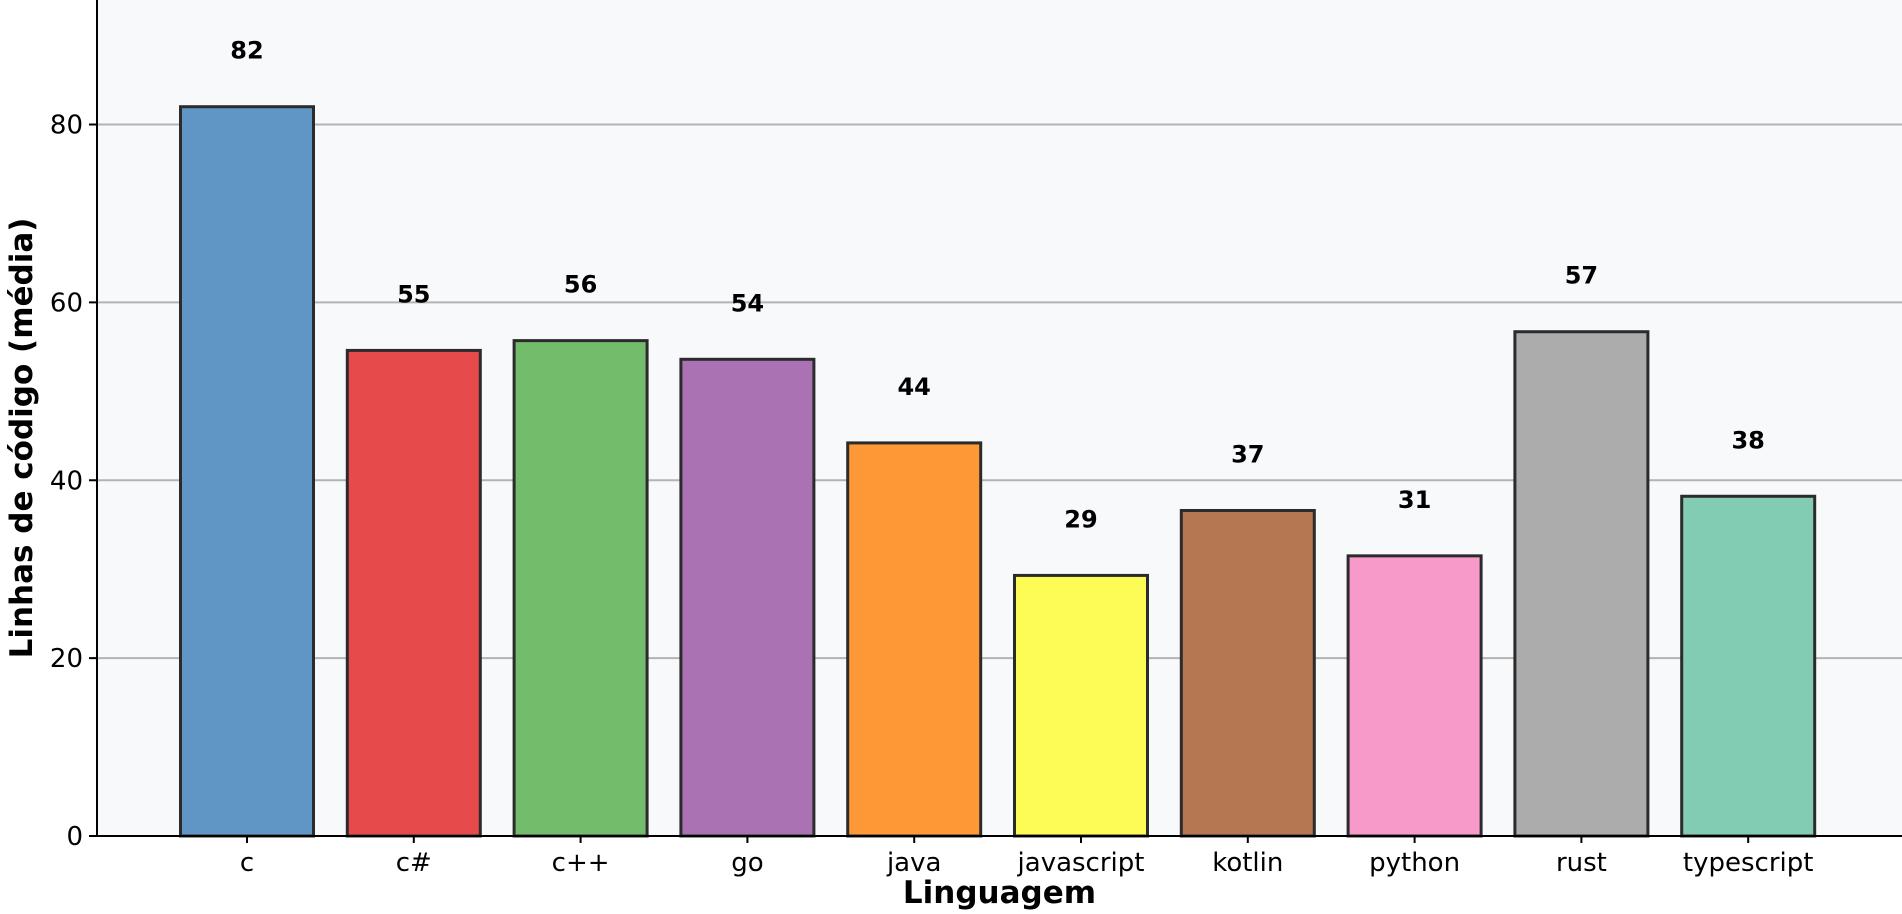 The image size is (1902, 914). What do you see at coordinates (1414, 696) in the screenshot?
I see `bar-python` at bounding box center [1414, 696].